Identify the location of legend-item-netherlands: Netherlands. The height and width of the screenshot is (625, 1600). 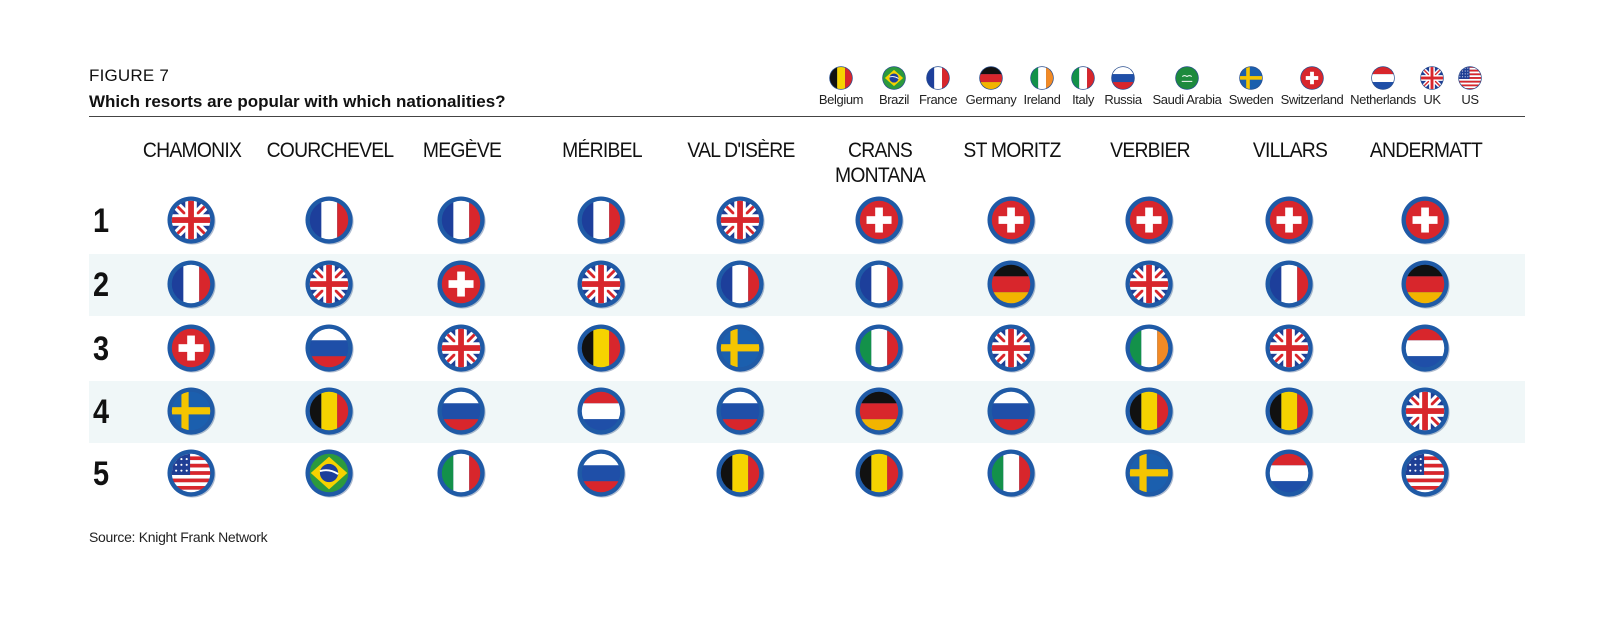
(1383, 86).